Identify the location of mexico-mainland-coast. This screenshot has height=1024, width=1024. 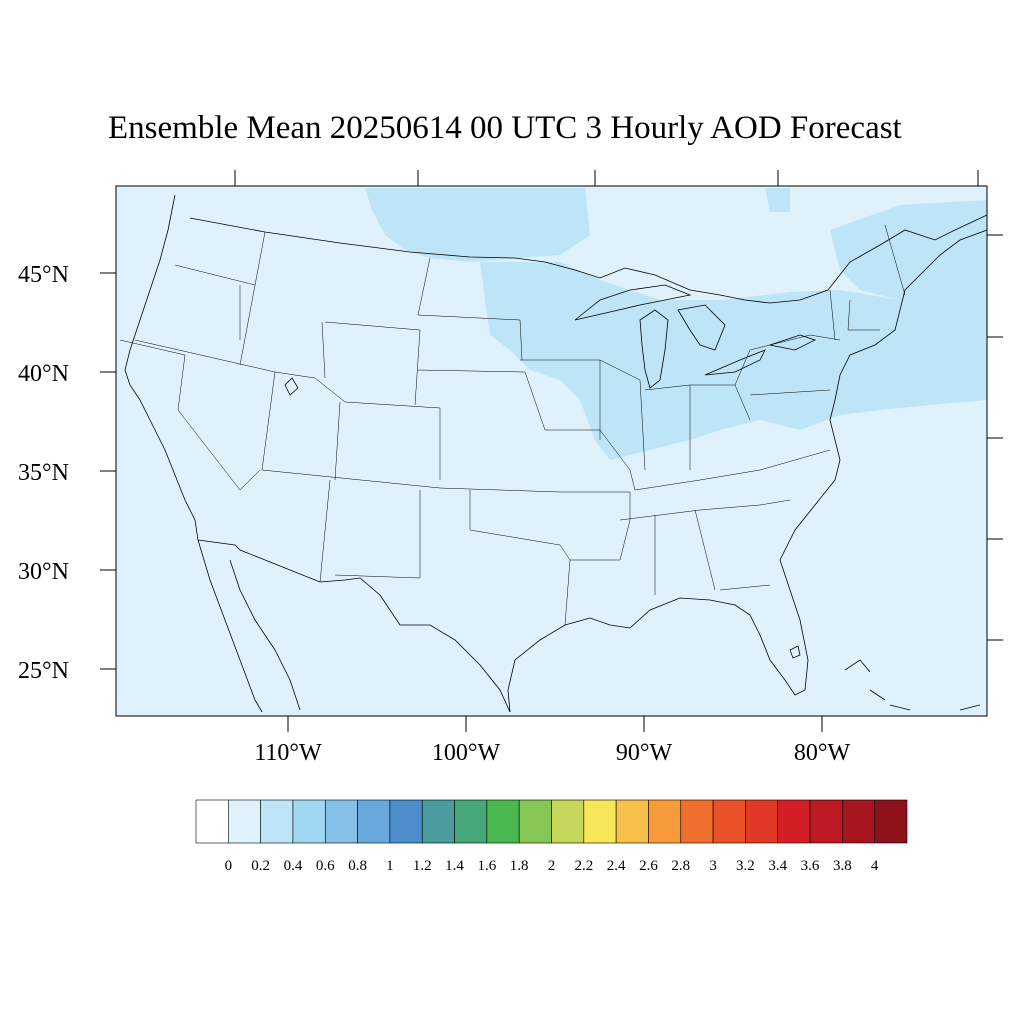
(265, 635).